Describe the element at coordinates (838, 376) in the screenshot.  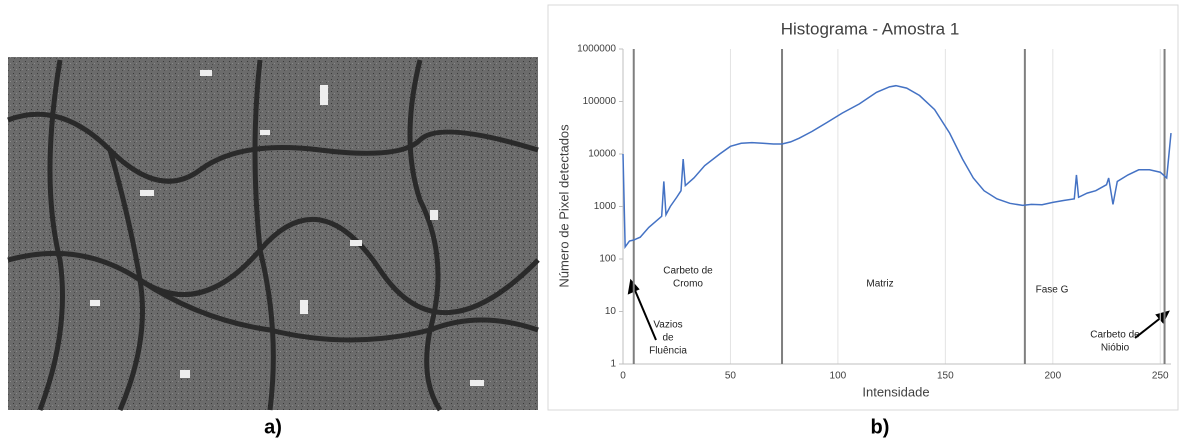
I see `x-tick-label: 100` at that location.